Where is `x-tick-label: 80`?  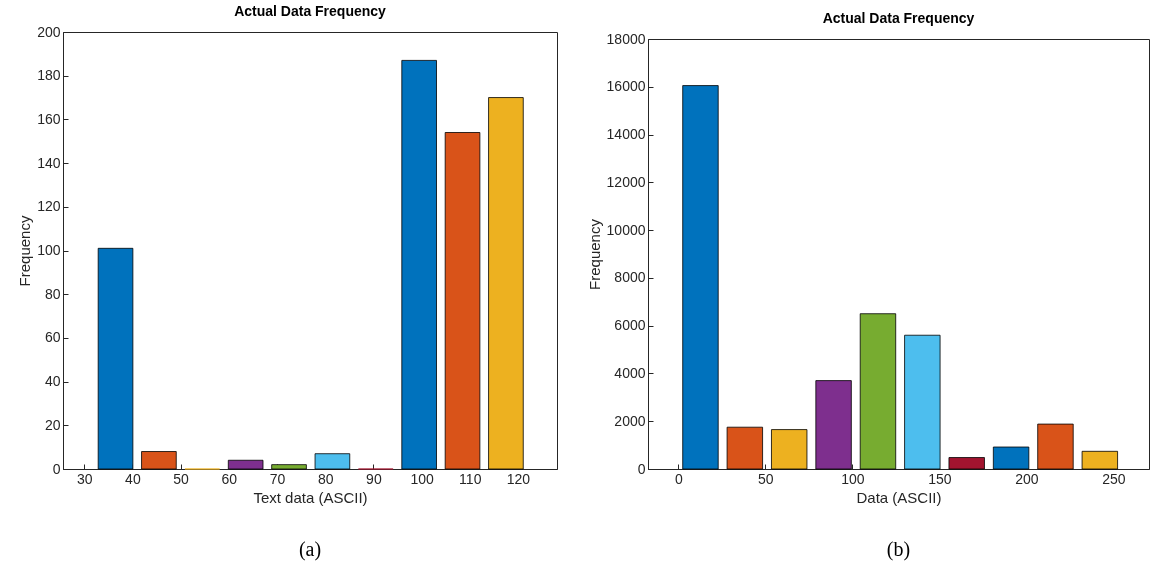 x-tick-label: 80 is located at coordinates (325, 478).